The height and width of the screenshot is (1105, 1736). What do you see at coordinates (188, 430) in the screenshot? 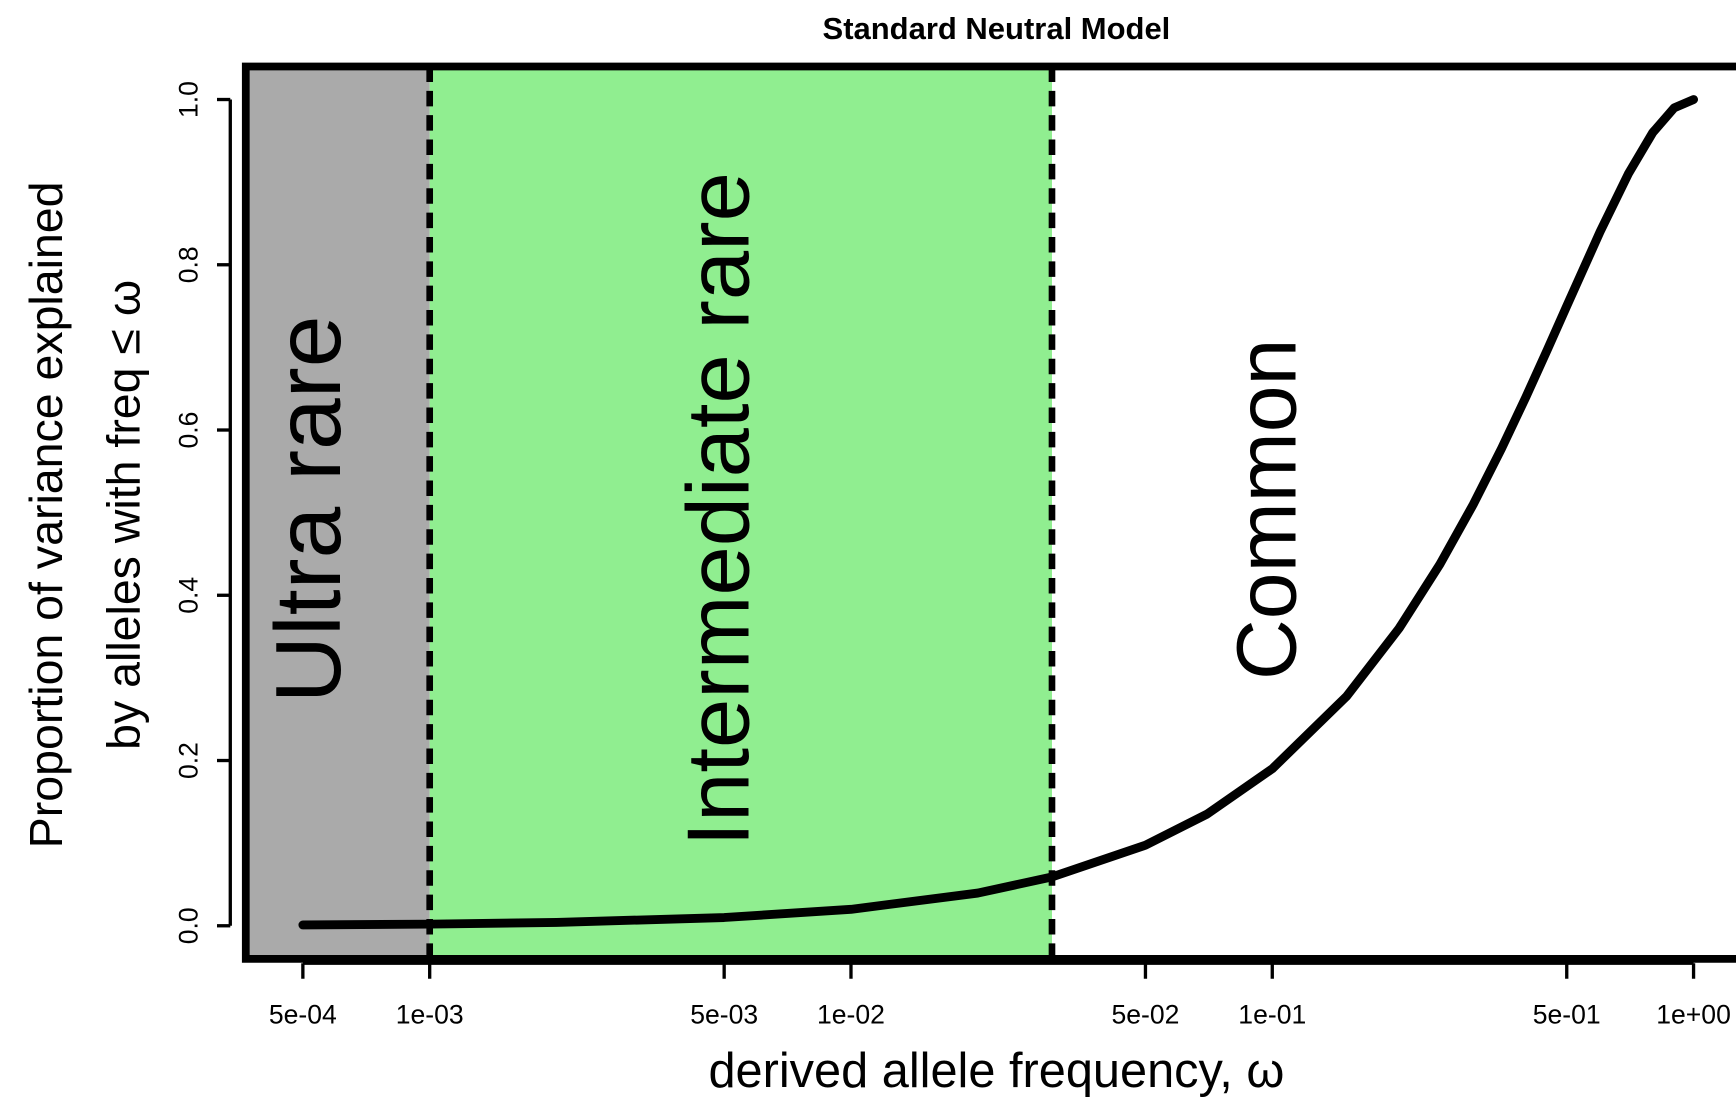
I see `y-tick-label: 0.6` at bounding box center [188, 430].